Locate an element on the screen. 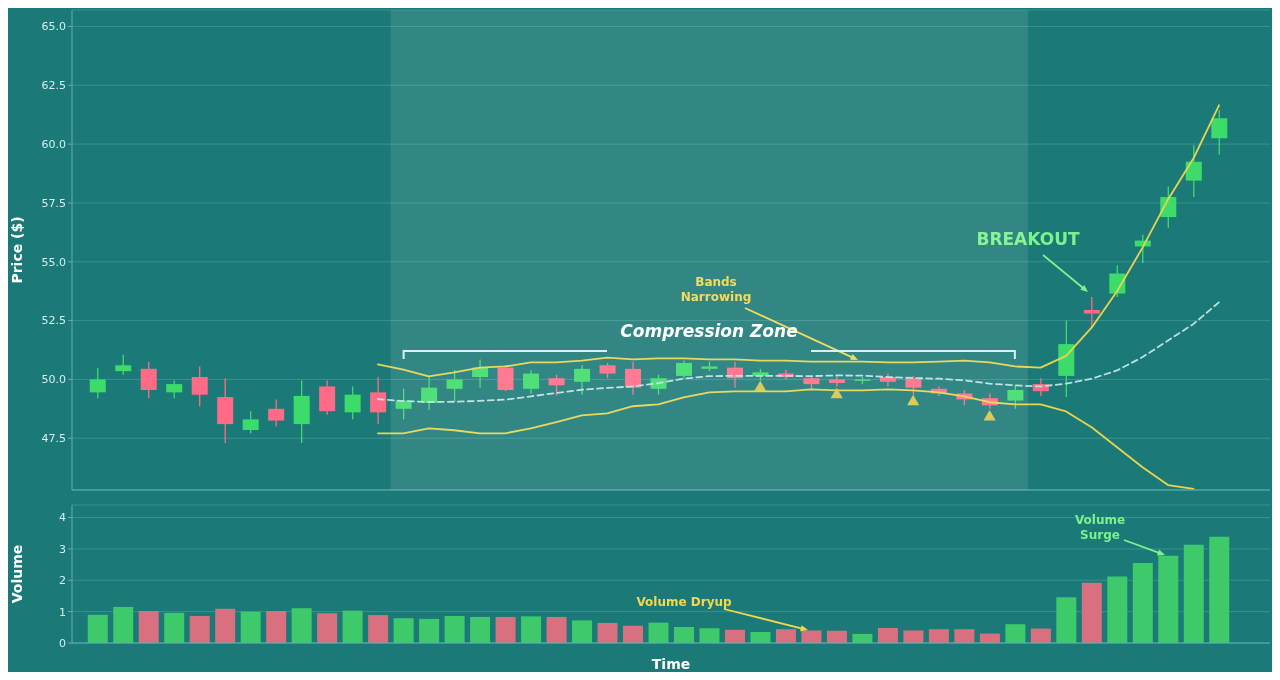 The height and width of the screenshot is (680, 1280). y-tick-label: 4 is located at coordinates (62, 518).